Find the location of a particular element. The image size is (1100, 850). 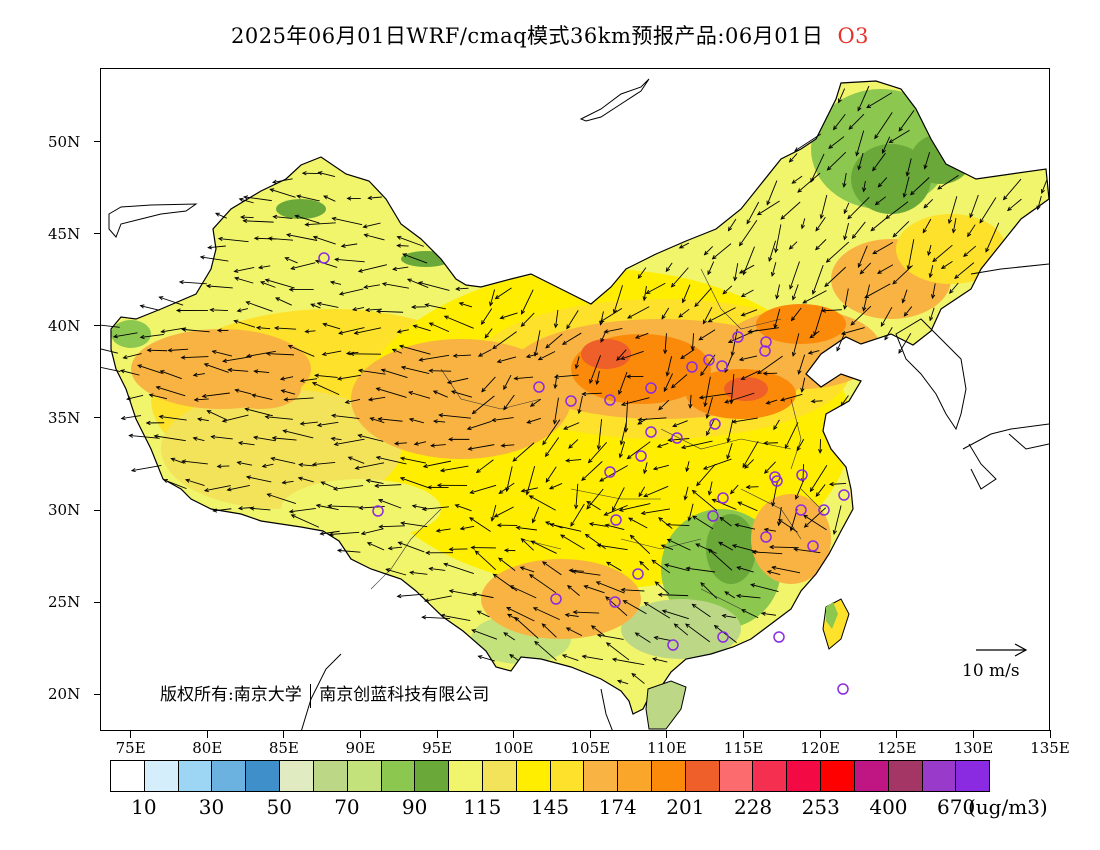

copyright-right: 南京创蓝科技有限公司 is located at coordinates (404, 695).